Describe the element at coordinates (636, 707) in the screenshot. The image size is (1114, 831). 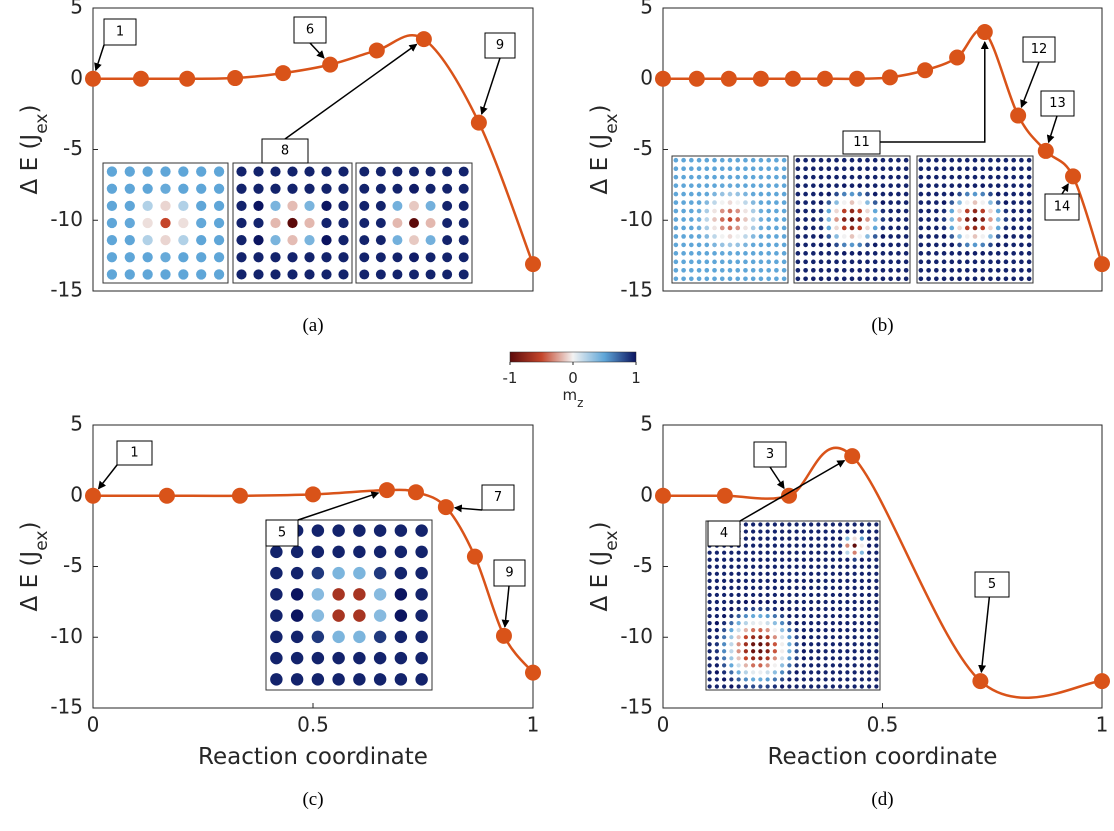
I see `y-tick-label: -15` at that location.